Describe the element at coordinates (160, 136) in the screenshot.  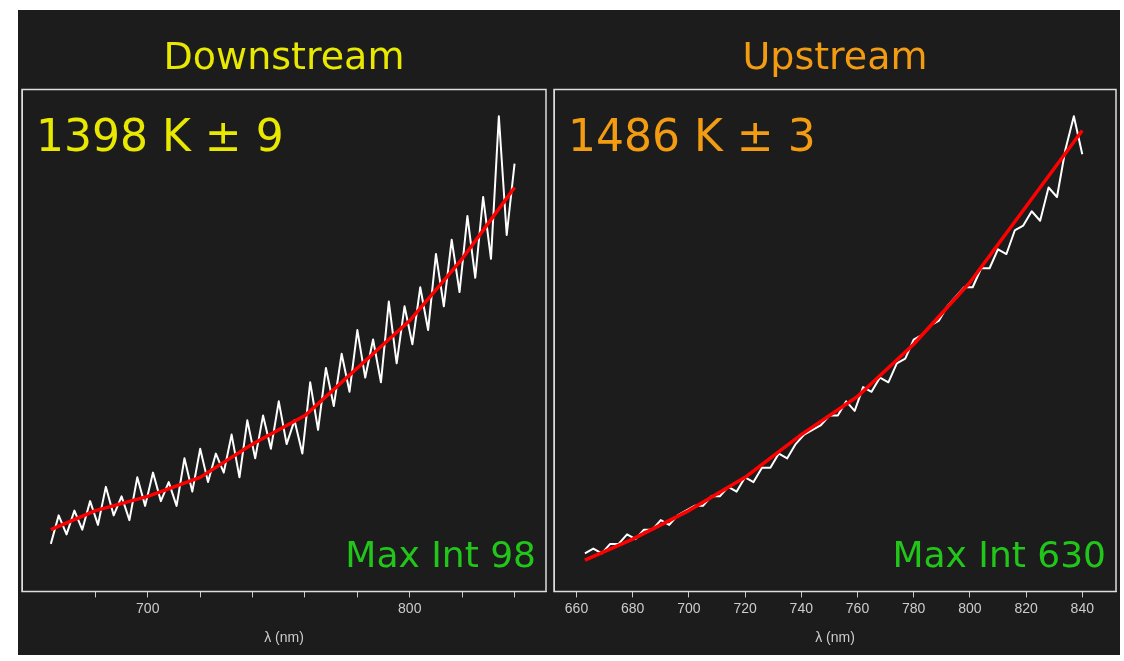
I see `annotation: 1398 K ± 9` at that location.